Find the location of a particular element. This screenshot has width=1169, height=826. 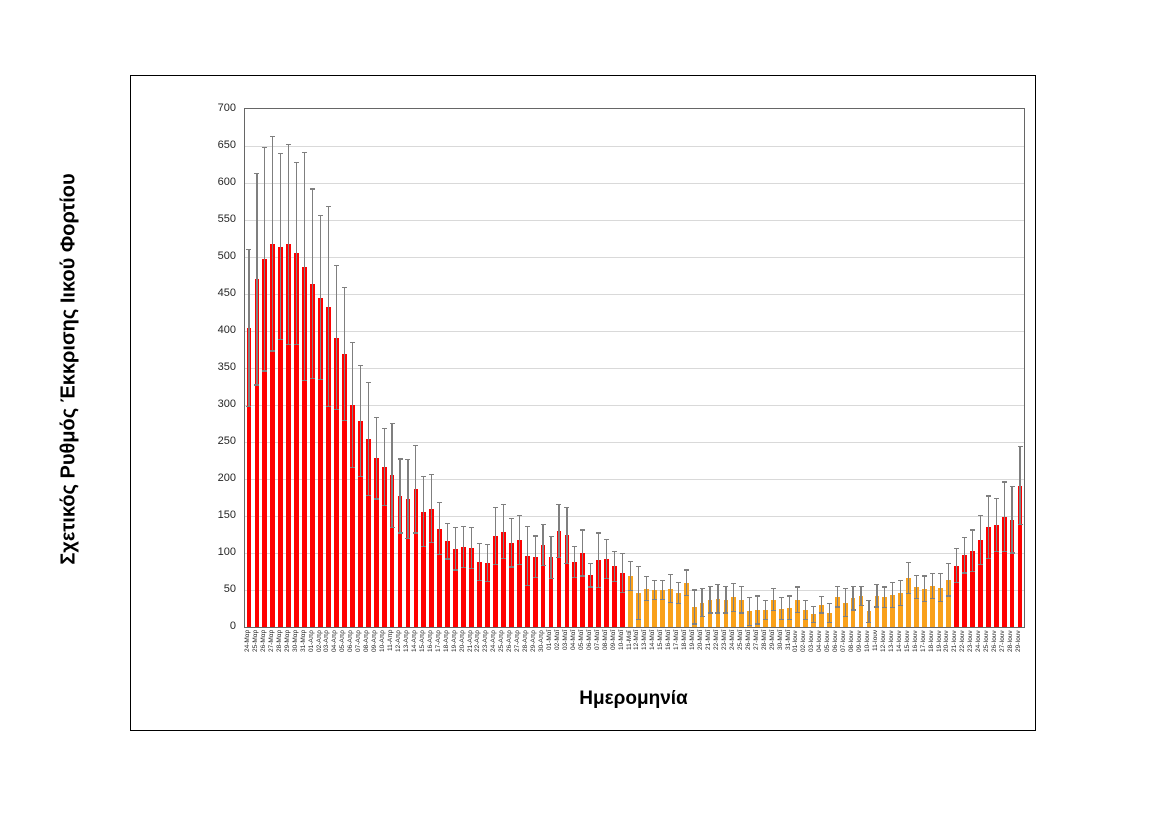

x-tick-label: 19-Μαΐ is located at coordinates (693, 640).